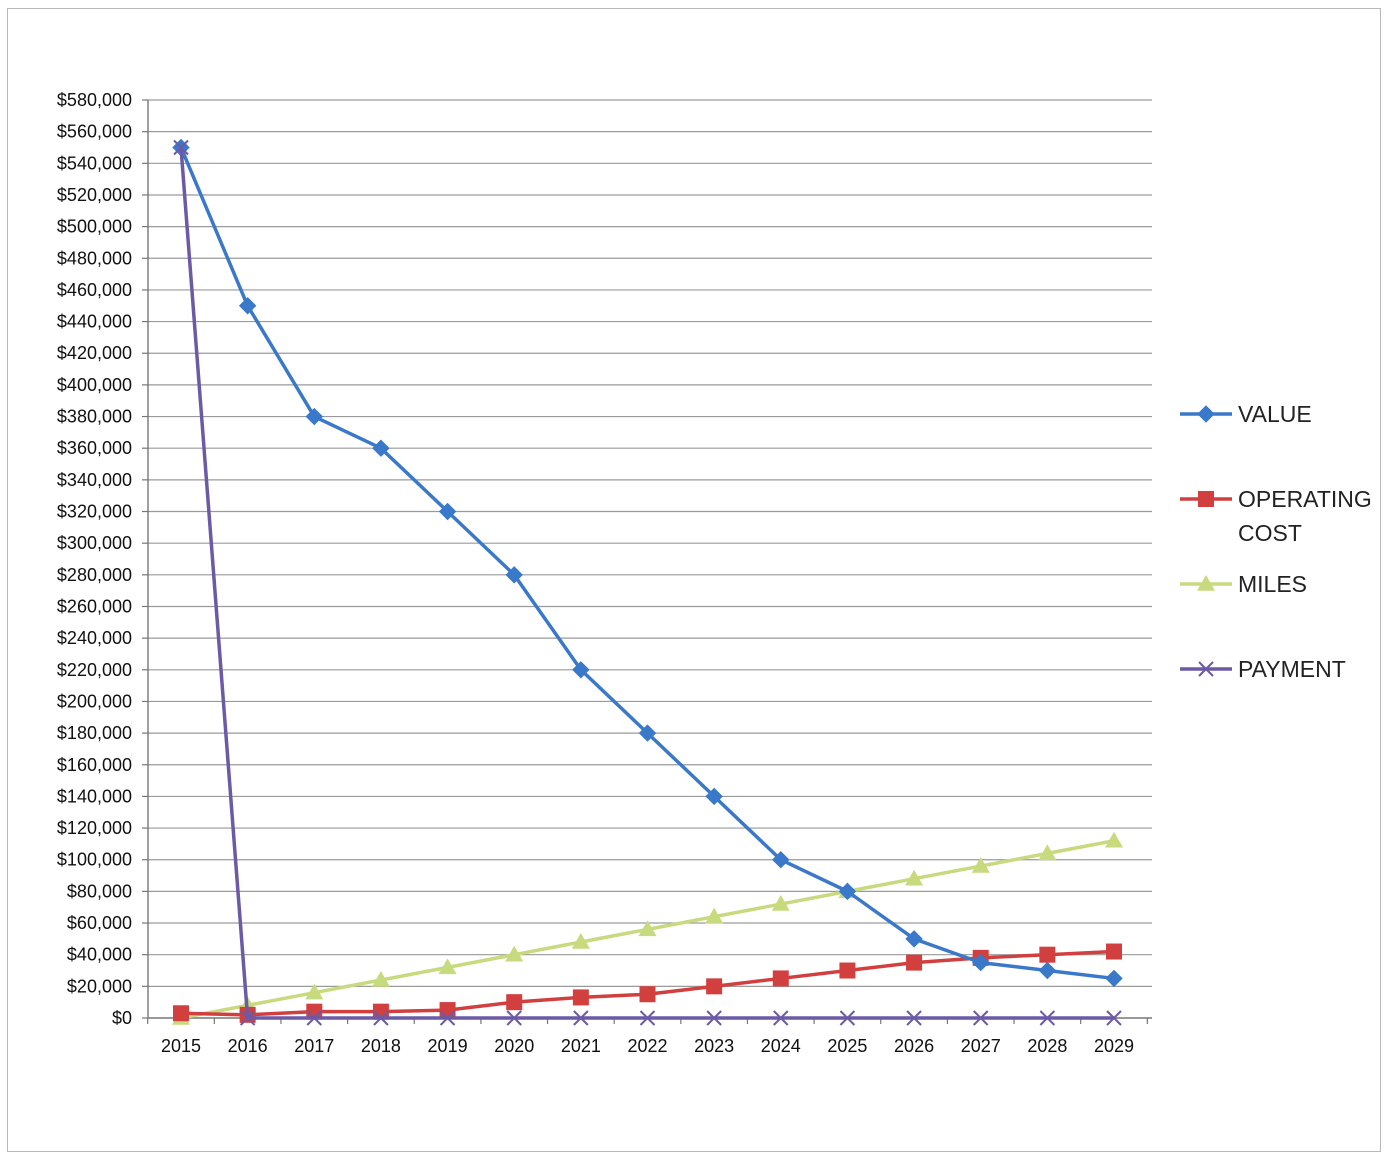  What do you see at coordinates (1275, 414) in the screenshot?
I see `legend-label: VALUE` at bounding box center [1275, 414].